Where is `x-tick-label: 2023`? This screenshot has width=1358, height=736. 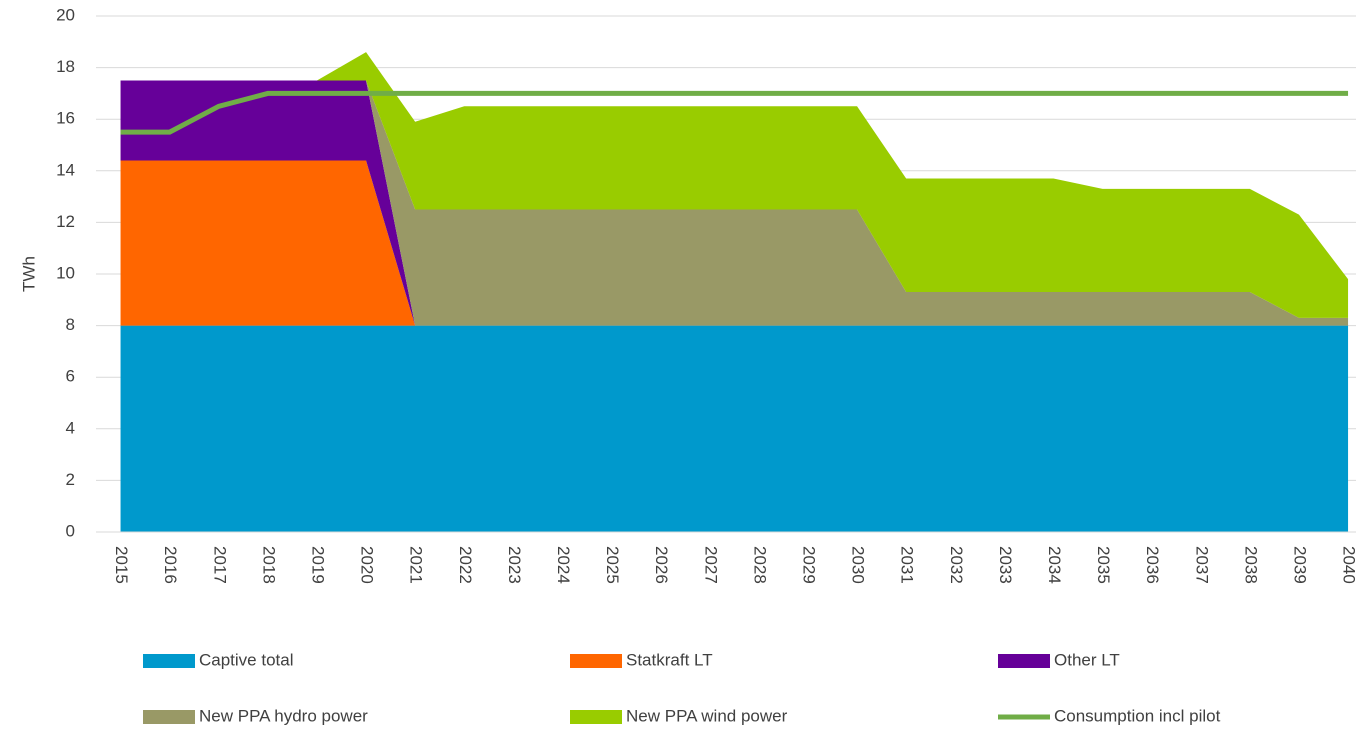 x-tick-label: 2023 is located at coordinates (514, 565).